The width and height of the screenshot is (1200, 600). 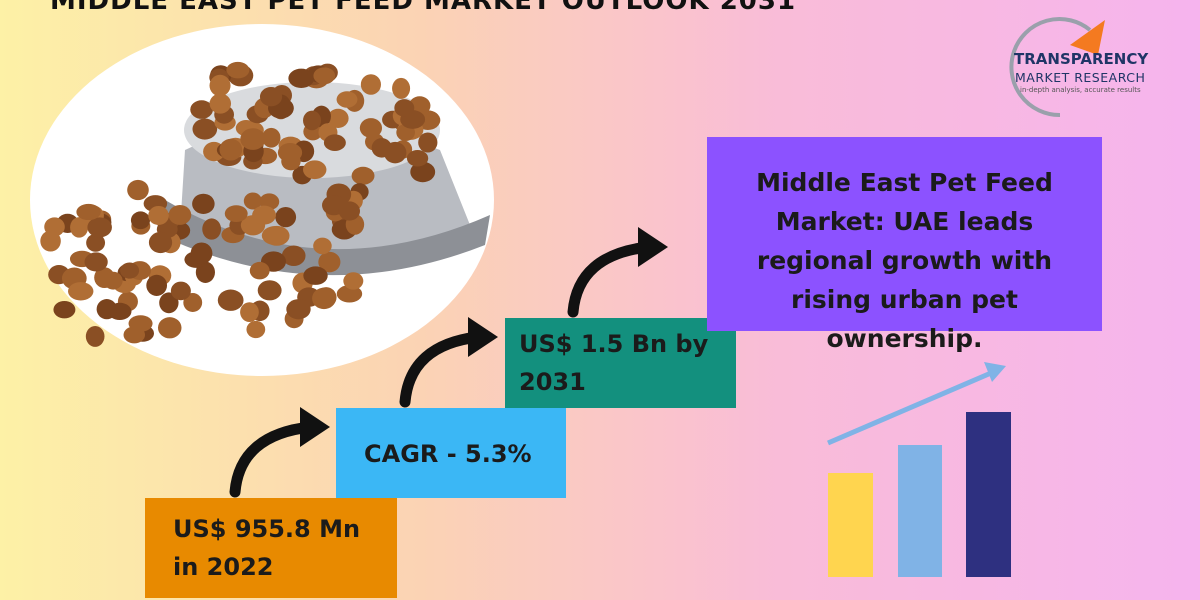 I want to click on logo-name: TRANSPARENCY, so click(x=1081, y=59).